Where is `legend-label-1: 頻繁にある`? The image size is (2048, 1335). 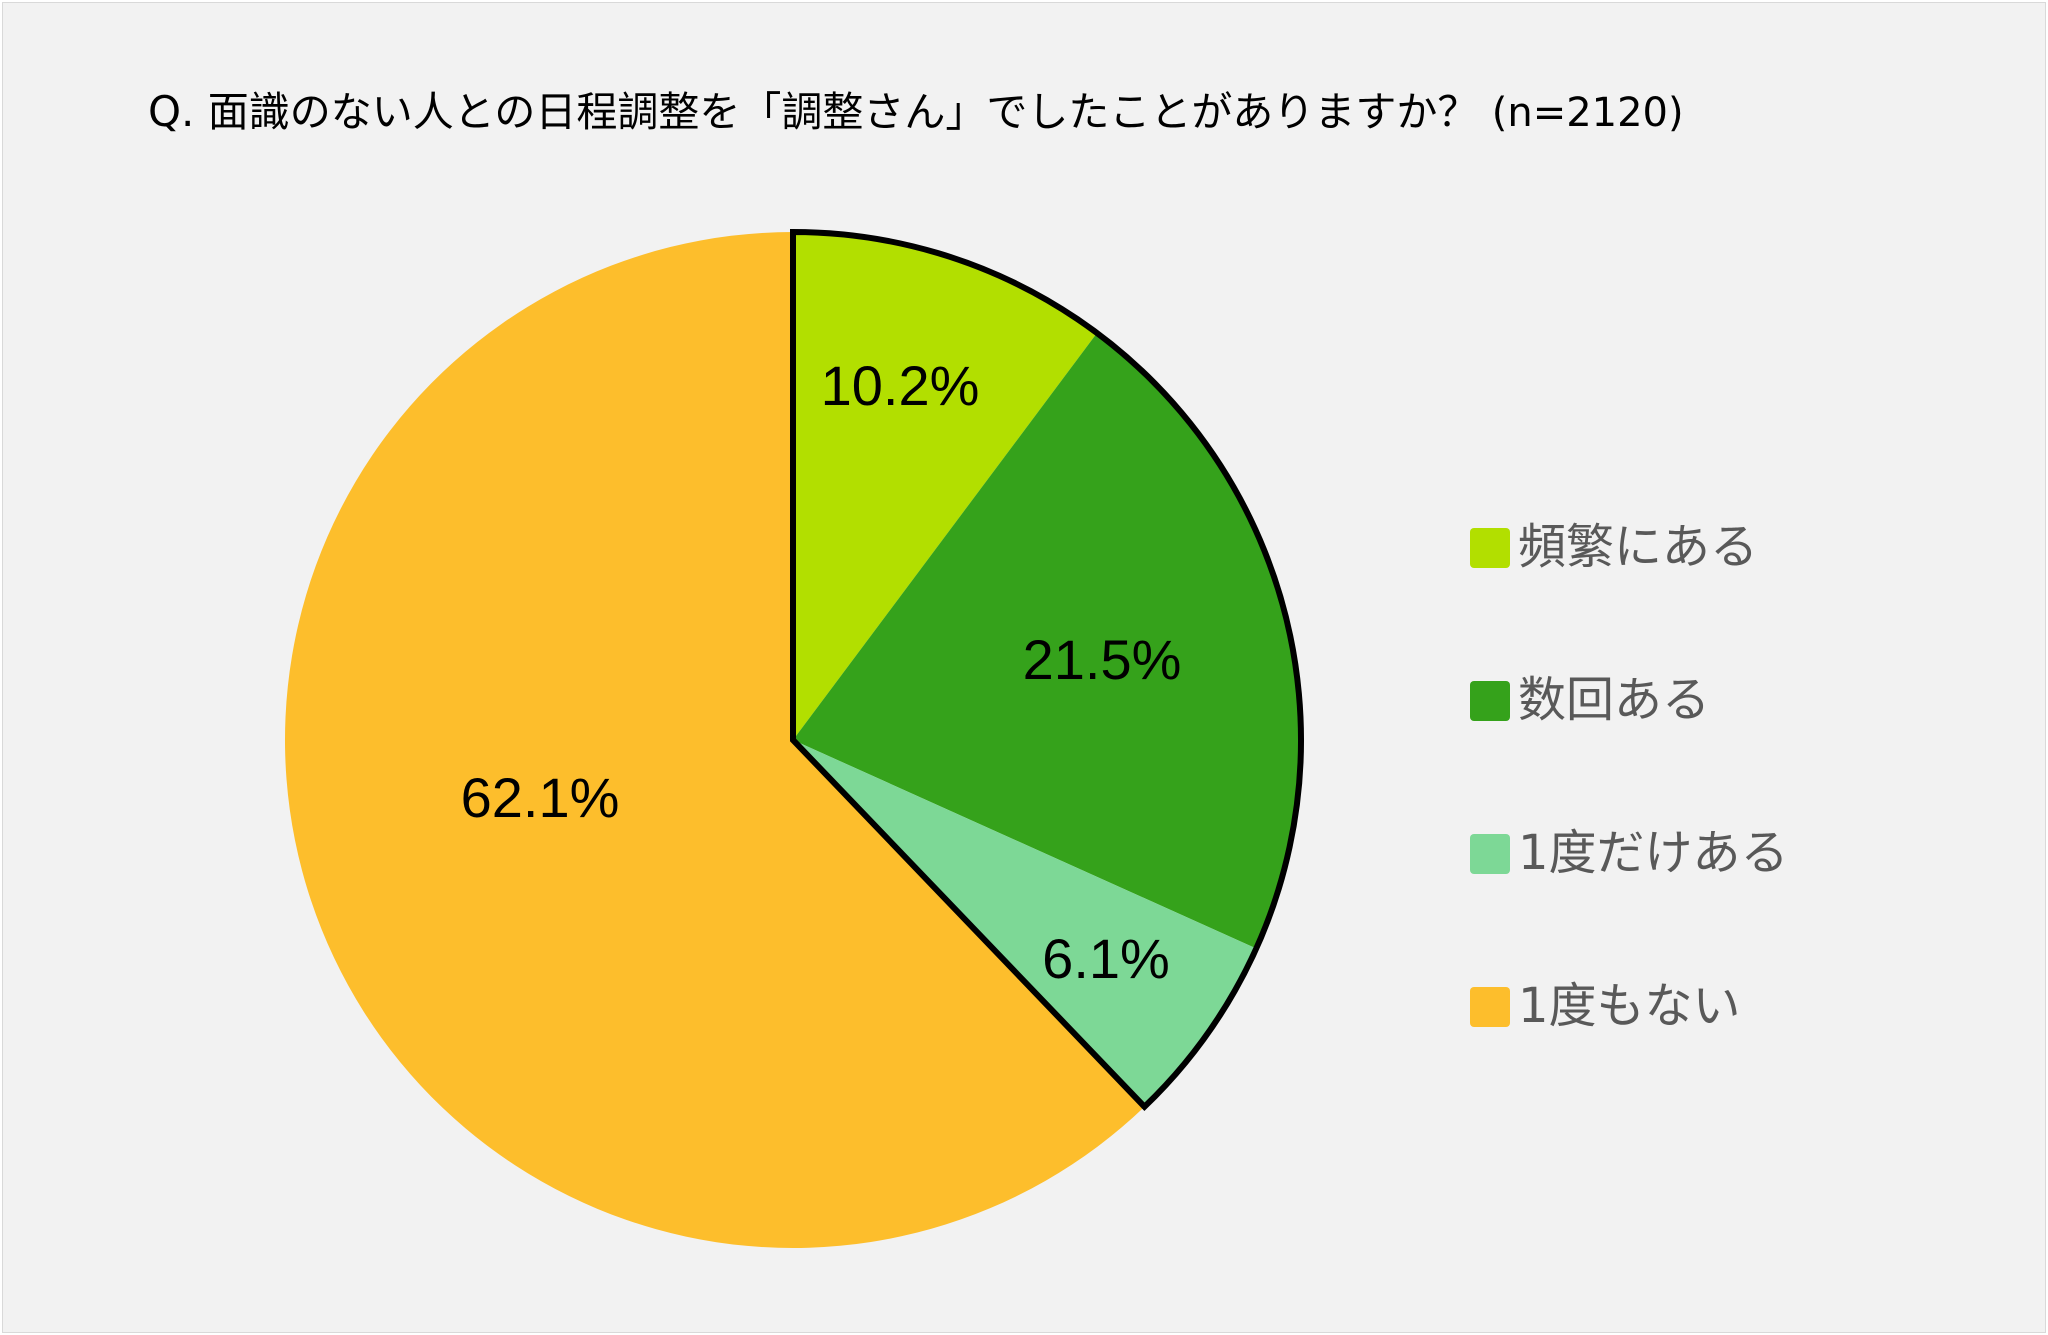
legend-label-1: 頻繁にある is located at coordinates (1638, 547).